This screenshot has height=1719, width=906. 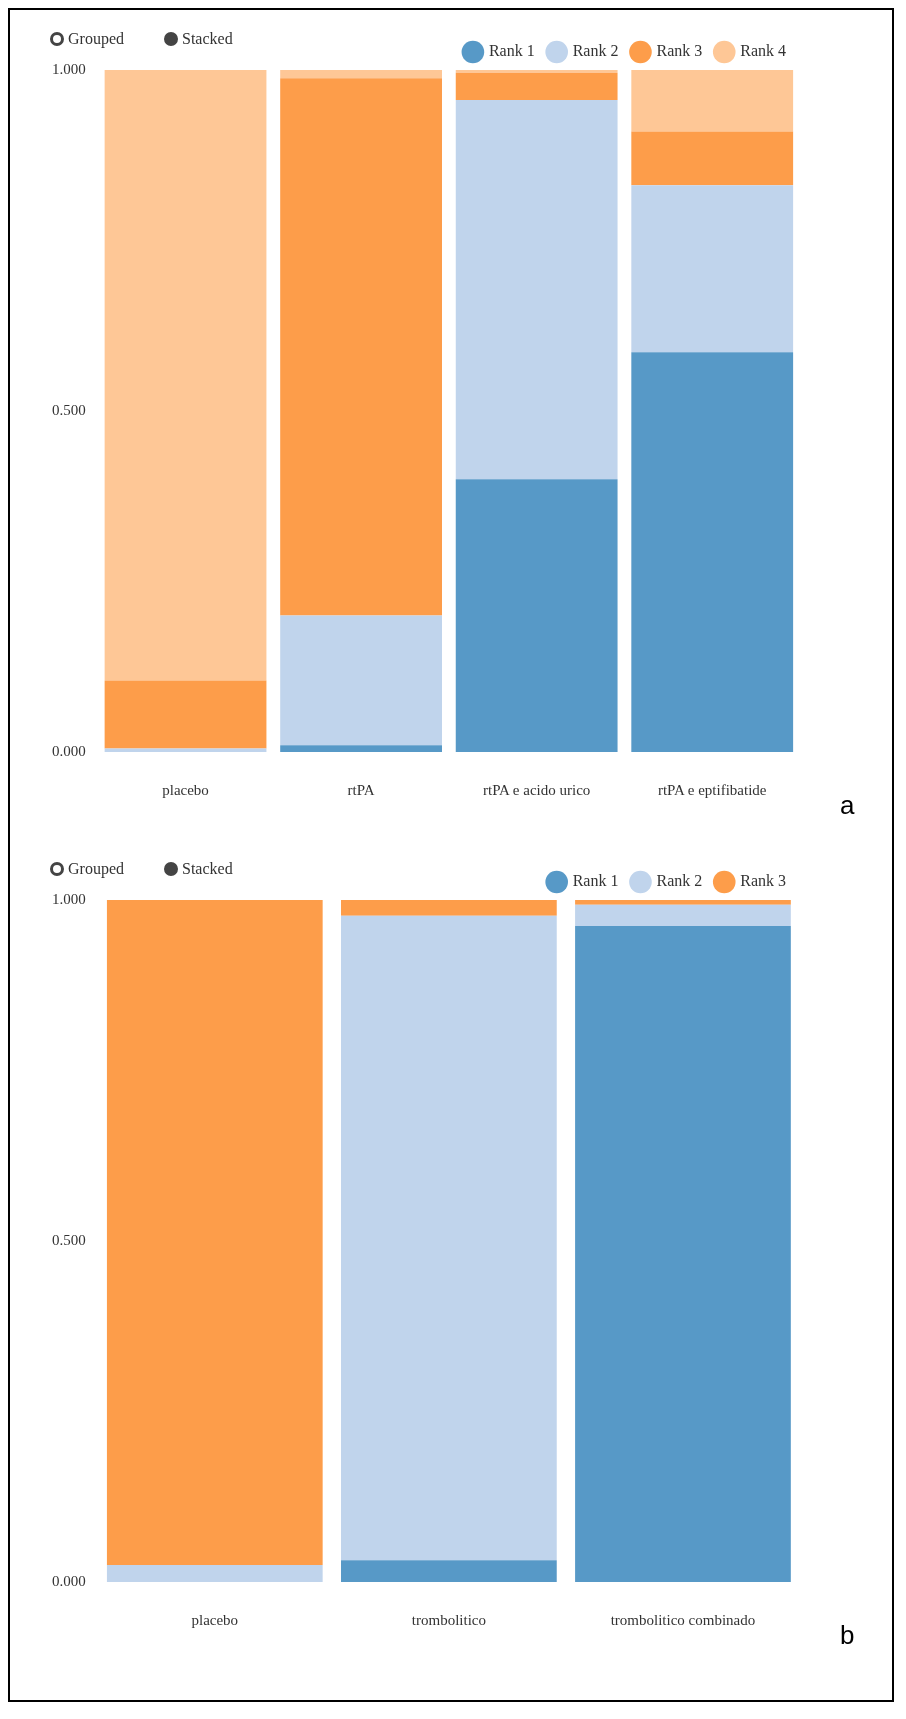 What do you see at coordinates (361, 789) in the screenshot?
I see `x-tick-label: rtPA` at bounding box center [361, 789].